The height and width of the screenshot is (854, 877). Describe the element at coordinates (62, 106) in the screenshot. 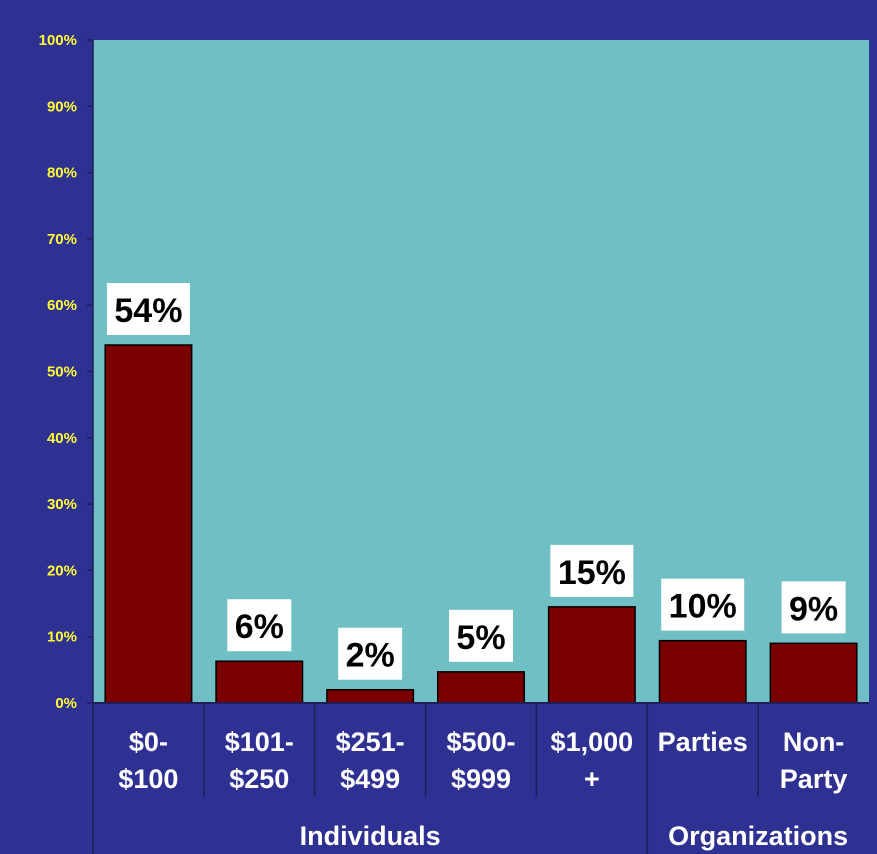

I see `y-tick-label: 90%` at that location.